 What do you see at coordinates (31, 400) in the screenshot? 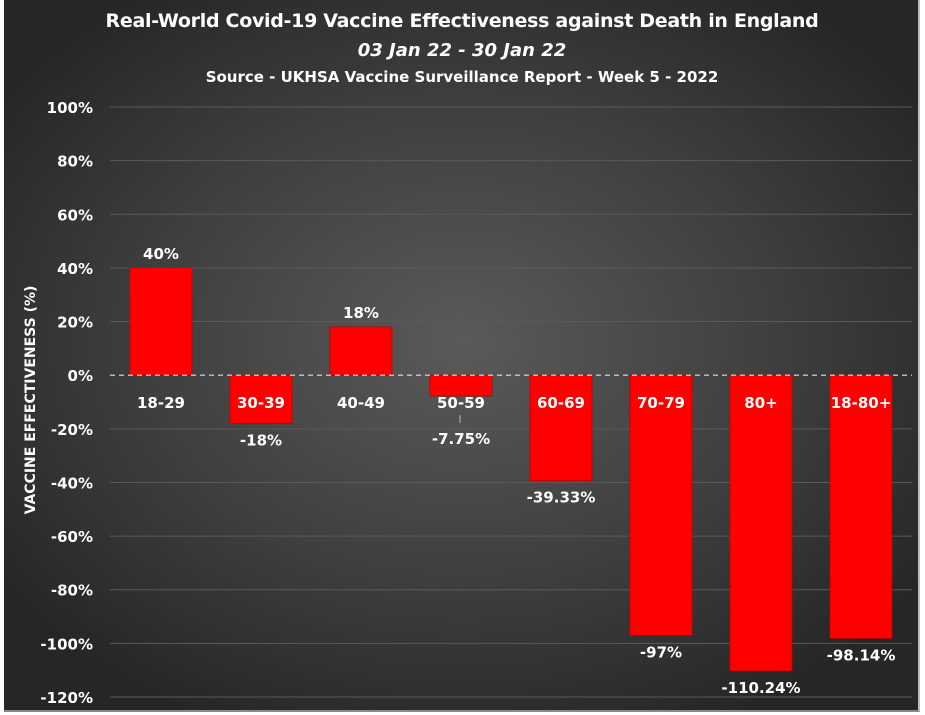
I see `y-axis-label: VACCINE EFFECTIVENESS (%)` at bounding box center [31, 400].